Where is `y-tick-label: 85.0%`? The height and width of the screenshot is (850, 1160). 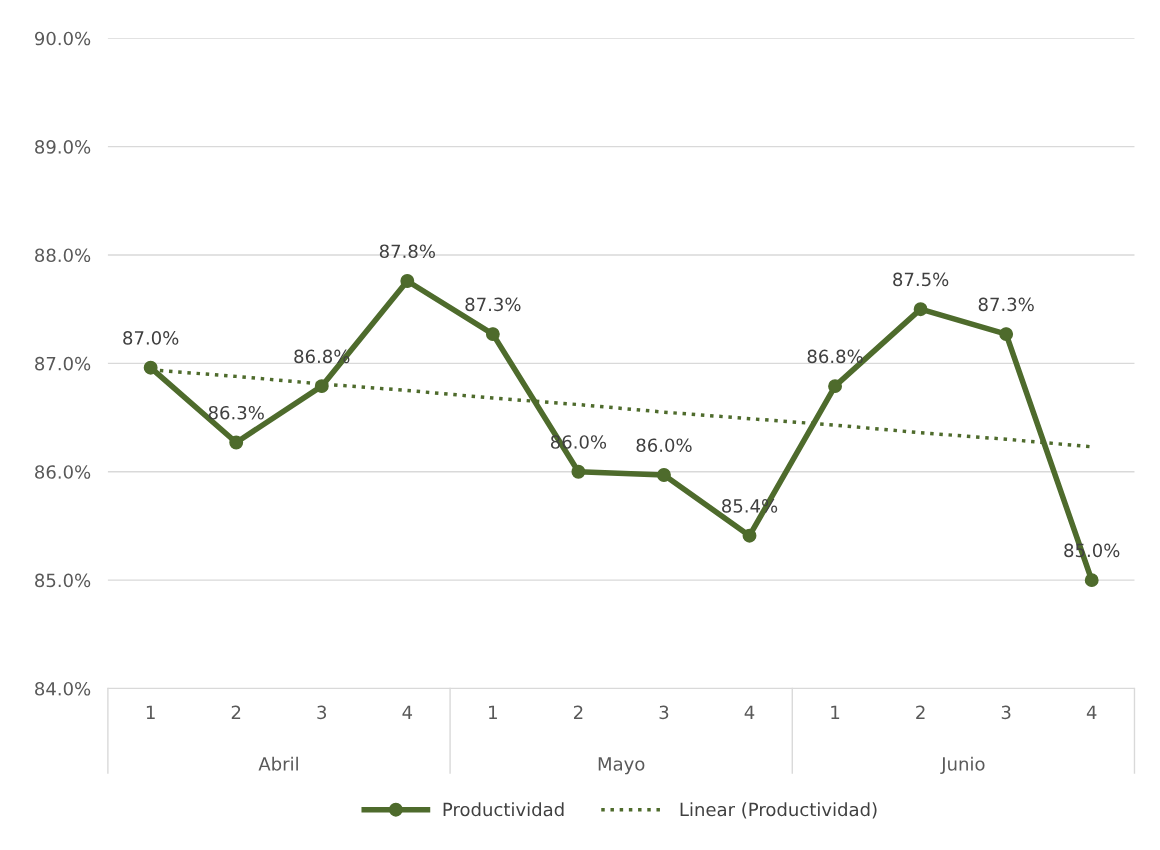 y-tick-label: 85.0% is located at coordinates (63, 580).